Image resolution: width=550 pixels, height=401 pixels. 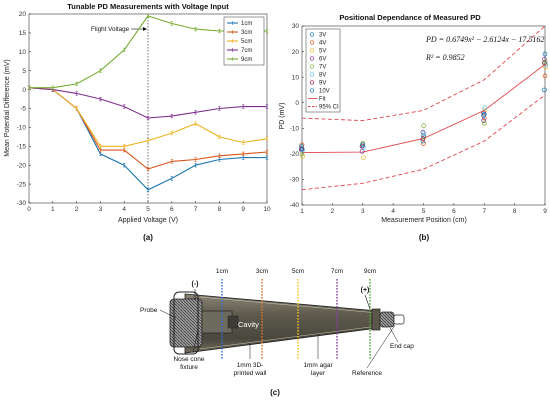 I want to click on flight-voltage-label: Flight Voltage, so click(x=110, y=29).